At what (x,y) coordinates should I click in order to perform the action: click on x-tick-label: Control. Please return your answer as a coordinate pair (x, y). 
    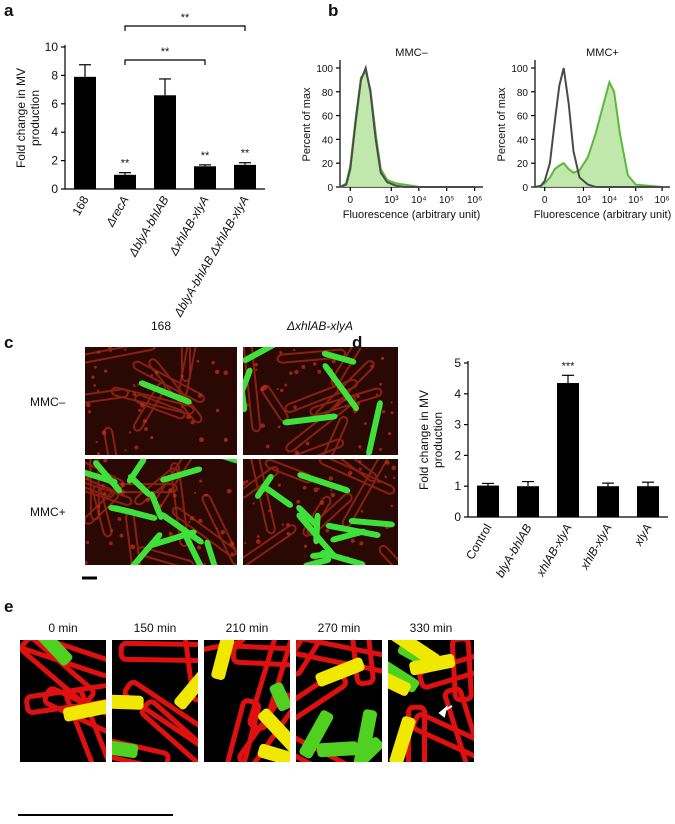
    Looking at the image, I should click on (478, 542).